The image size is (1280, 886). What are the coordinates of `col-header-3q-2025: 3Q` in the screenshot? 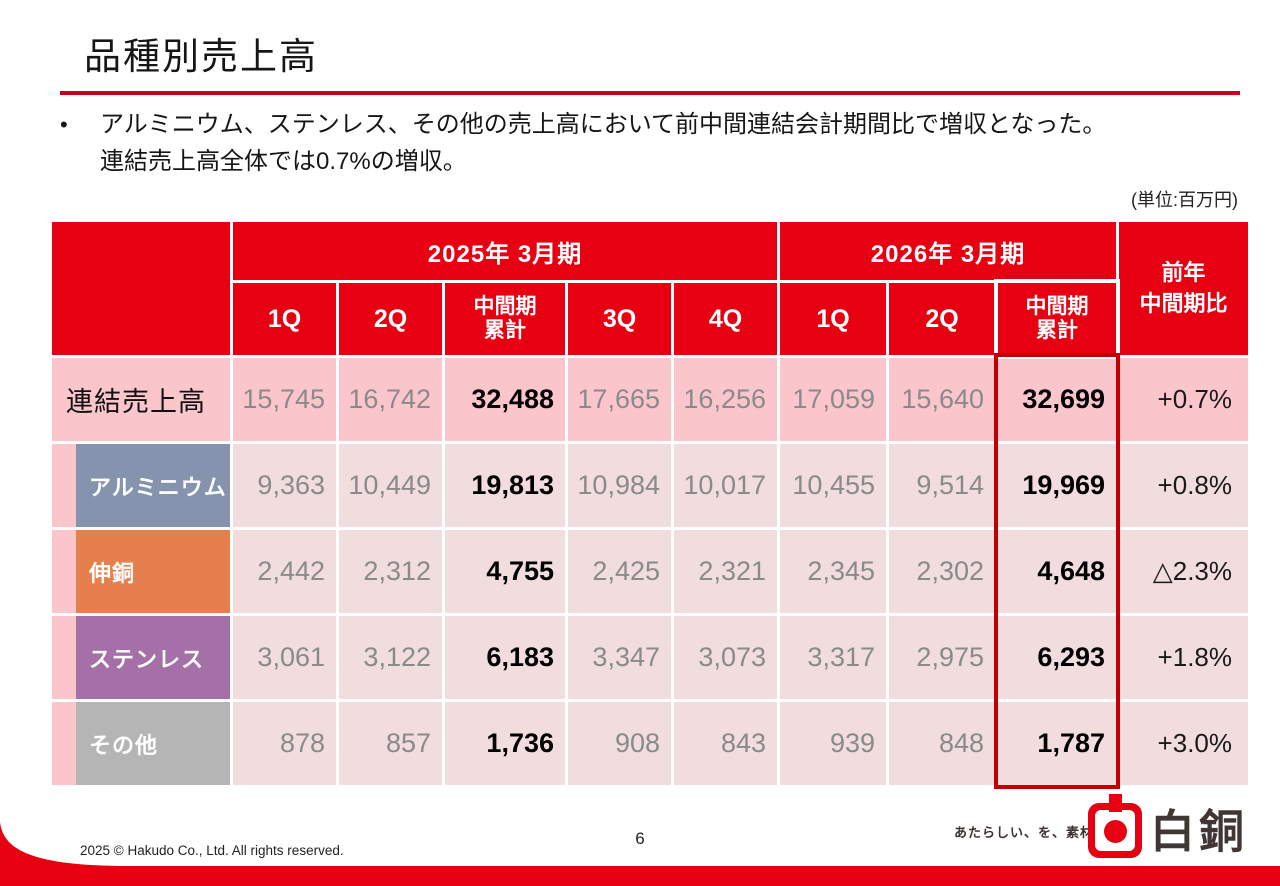 It's located at (619, 319).